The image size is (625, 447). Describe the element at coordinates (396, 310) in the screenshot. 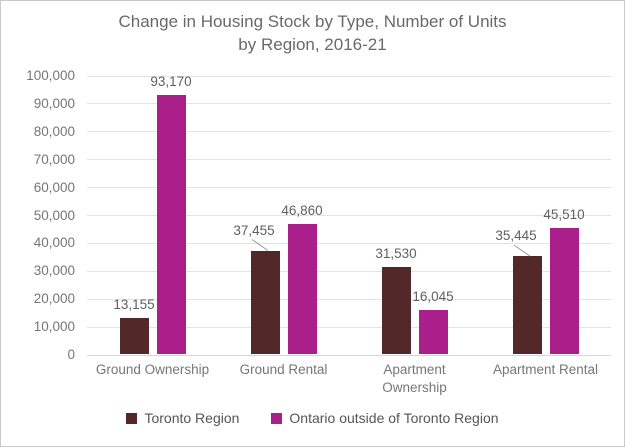

I see `bar-toronto-region-apartment-ownership` at that location.